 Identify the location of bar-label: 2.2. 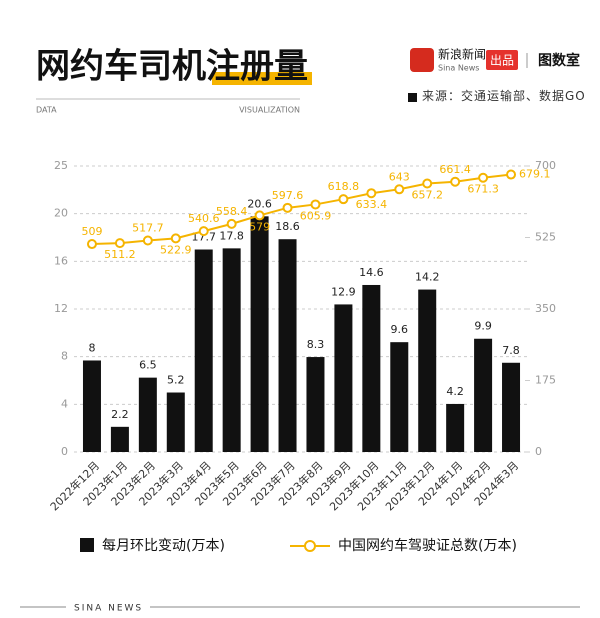
(120, 414).